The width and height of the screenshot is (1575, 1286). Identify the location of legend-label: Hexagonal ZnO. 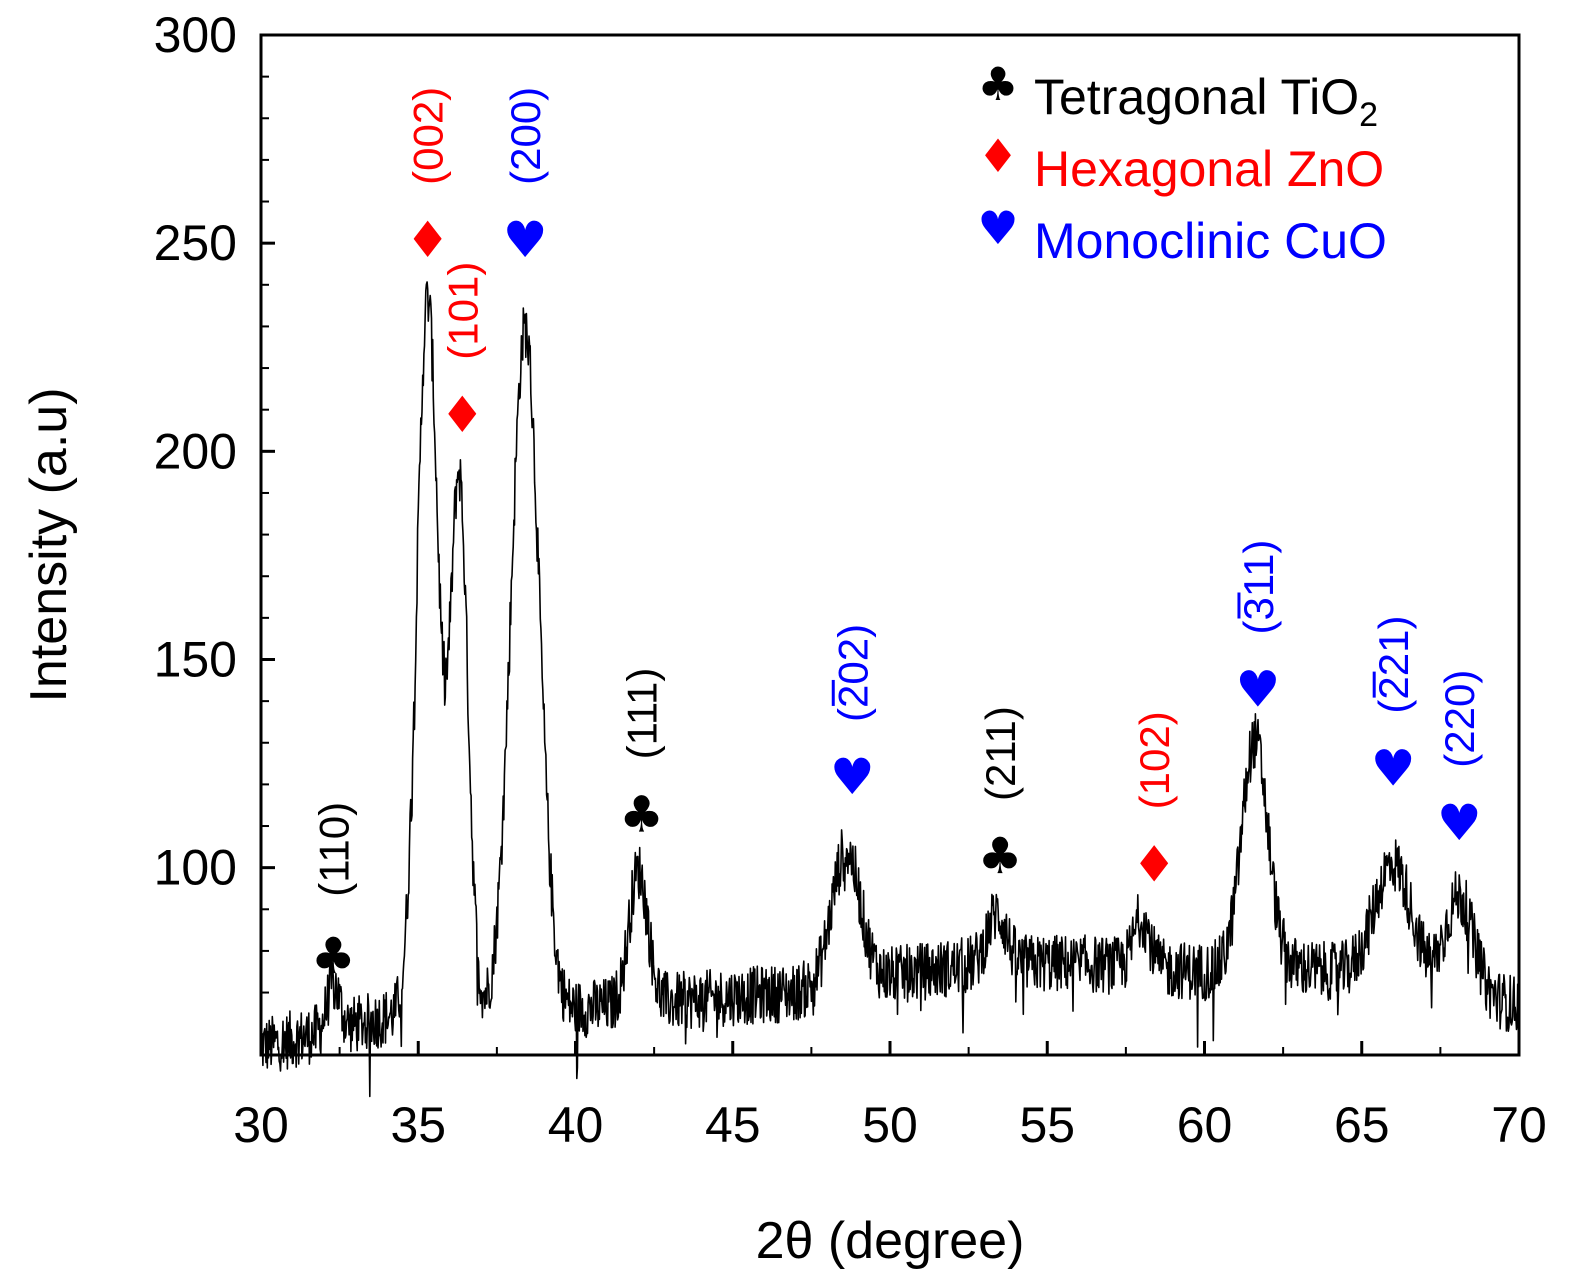
(1209, 169).